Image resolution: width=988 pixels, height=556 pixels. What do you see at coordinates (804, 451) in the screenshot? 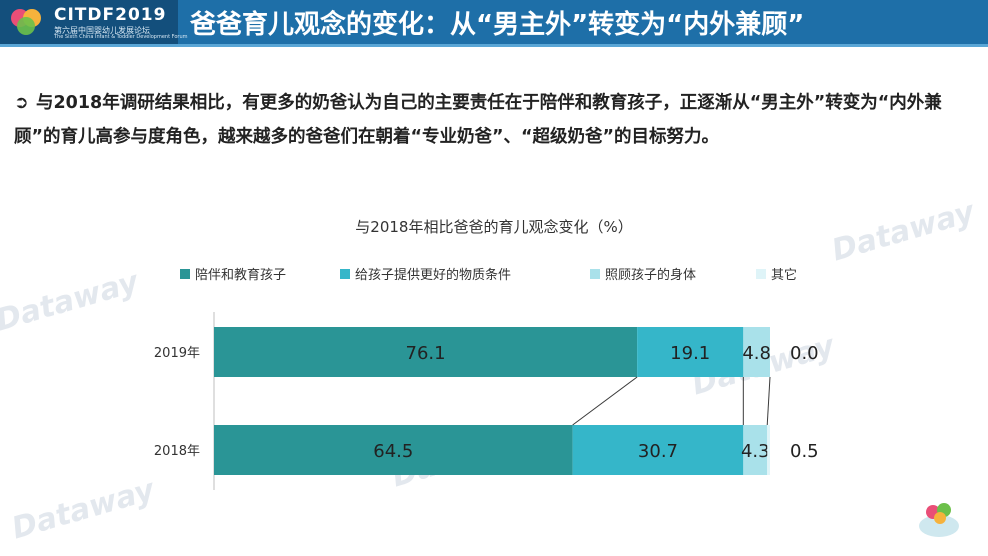
I see `data-label: 0.5` at bounding box center [804, 451].